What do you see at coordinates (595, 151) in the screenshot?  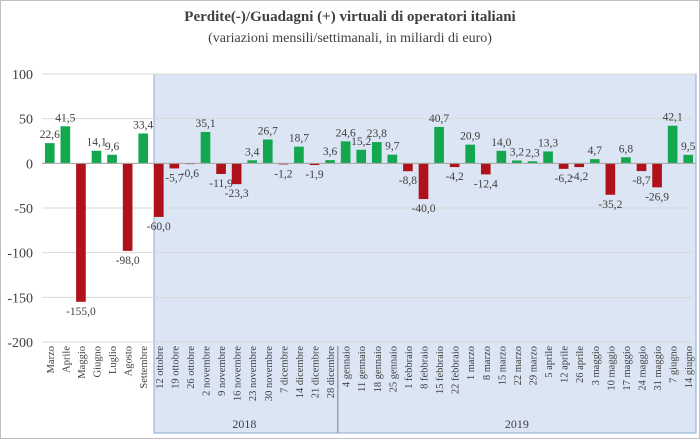 I see `data-label: 4,7` at bounding box center [595, 151].